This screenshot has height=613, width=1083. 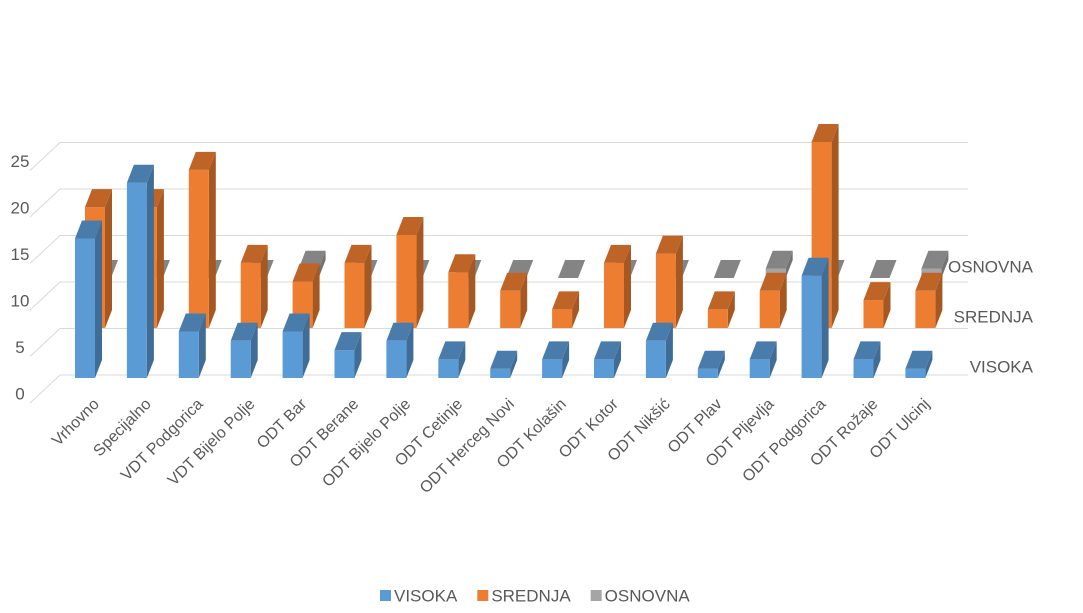 What do you see at coordinates (467, 446) in the screenshot?
I see `x-tick-label: ODT Herceg Novi` at bounding box center [467, 446].